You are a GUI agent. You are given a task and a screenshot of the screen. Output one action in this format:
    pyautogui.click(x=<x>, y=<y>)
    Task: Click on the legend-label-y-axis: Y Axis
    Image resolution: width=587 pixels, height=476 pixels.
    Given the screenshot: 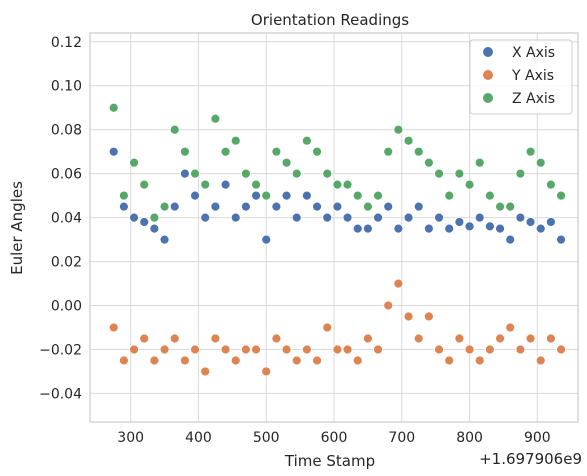 What is the action you would take?
    pyautogui.click(x=532, y=76)
    